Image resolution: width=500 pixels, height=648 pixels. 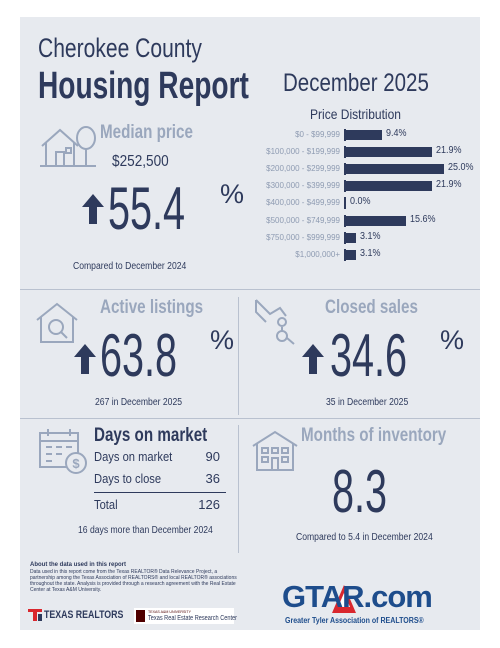 I want to click on active-listings-change: 63.8, so click(x=139, y=355).